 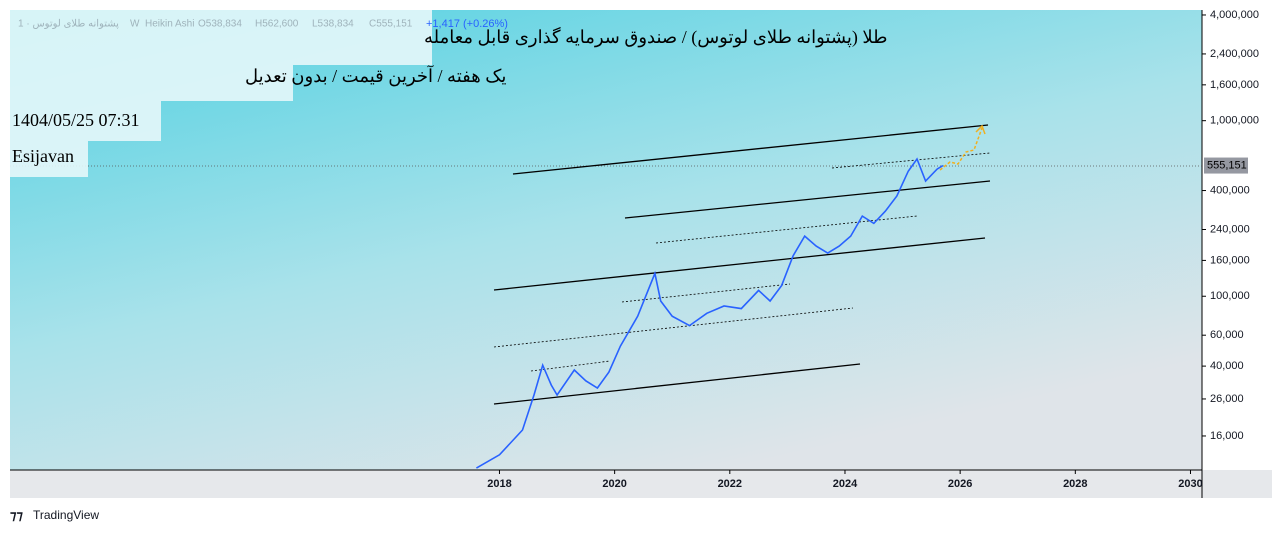 What do you see at coordinates (391, 24) in the screenshot?
I see `legend-close: C555,151` at bounding box center [391, 24].